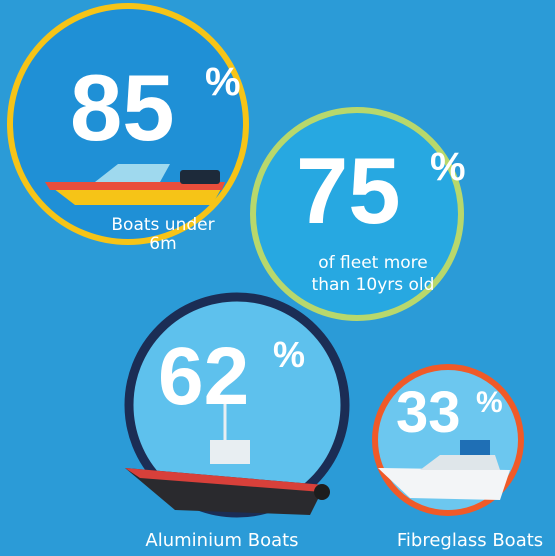 The width and height of the screenshot is (555, 556). I want to click on stat-value: 85, so click(122, 107).